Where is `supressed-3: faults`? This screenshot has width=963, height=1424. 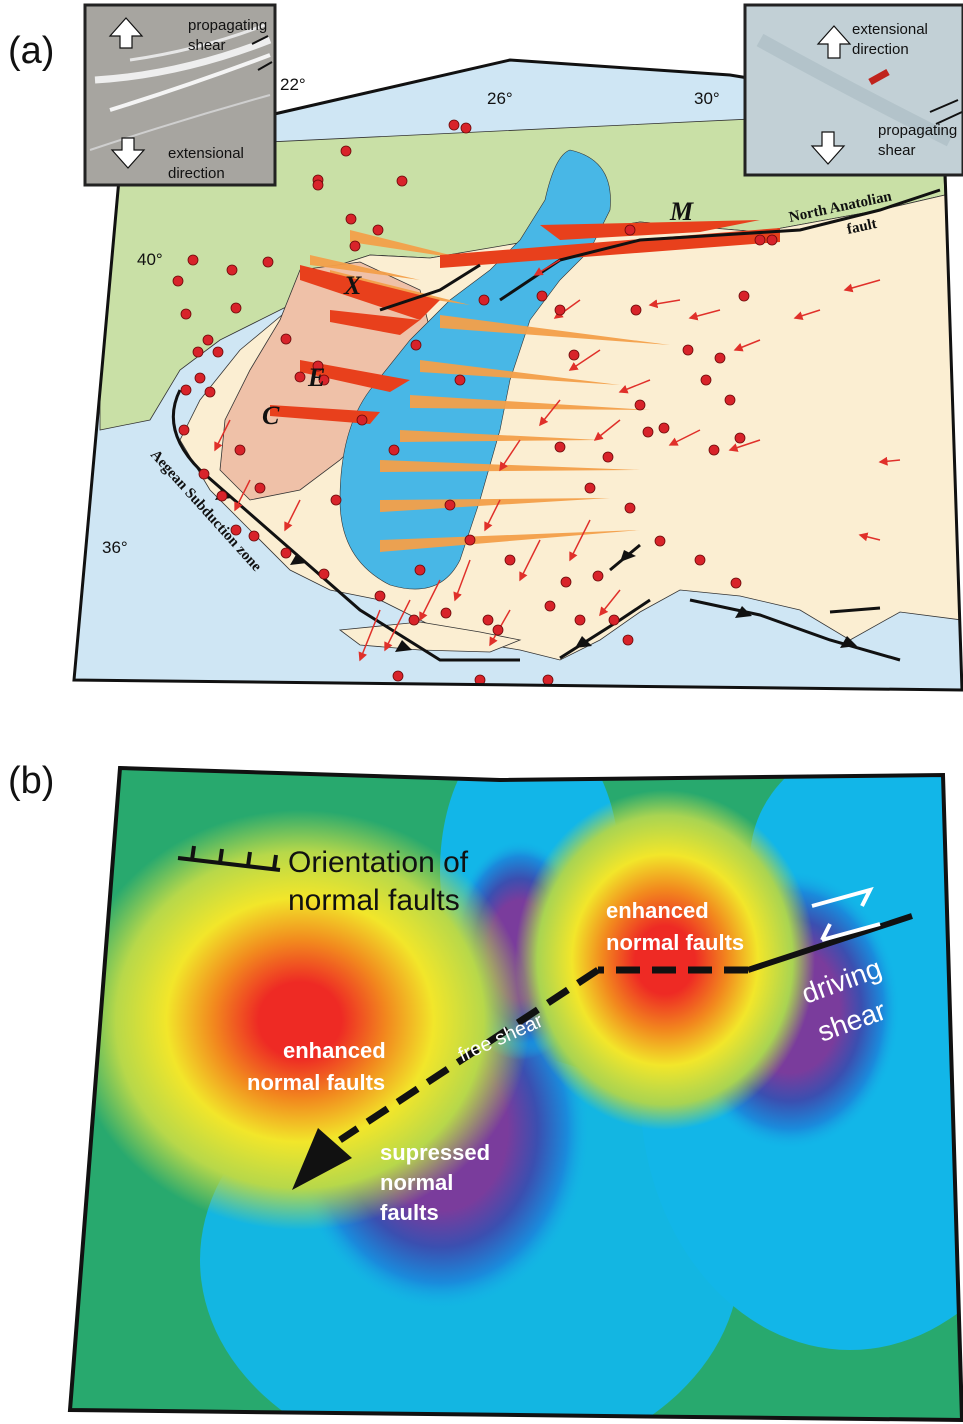
supressed-3: faults is located at coordinates (409, 1212).